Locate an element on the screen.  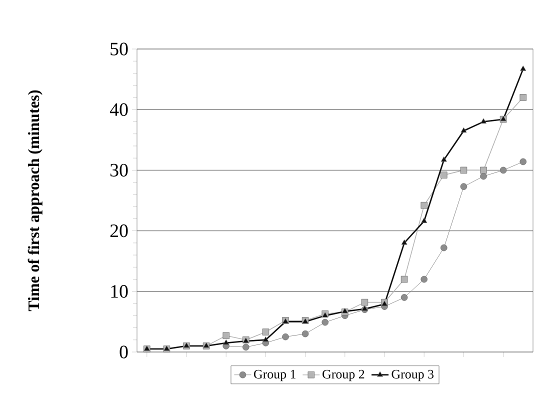
legend-label: Group 3 is located at coordinates (413, 376).